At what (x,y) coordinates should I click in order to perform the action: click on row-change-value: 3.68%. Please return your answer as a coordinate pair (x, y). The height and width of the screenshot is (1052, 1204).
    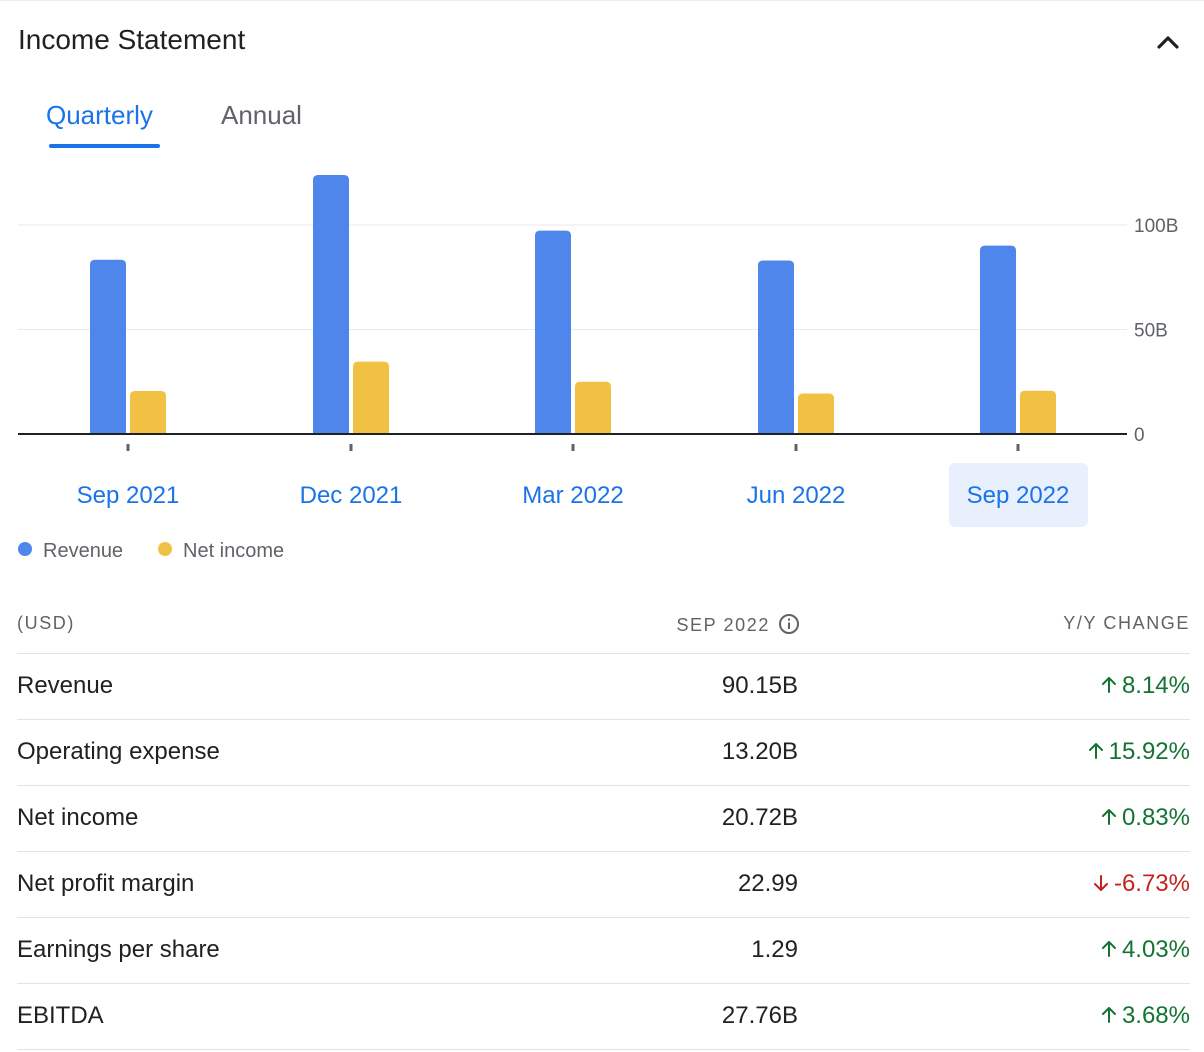
    Looking at the image, I should click on (1155, 1015).